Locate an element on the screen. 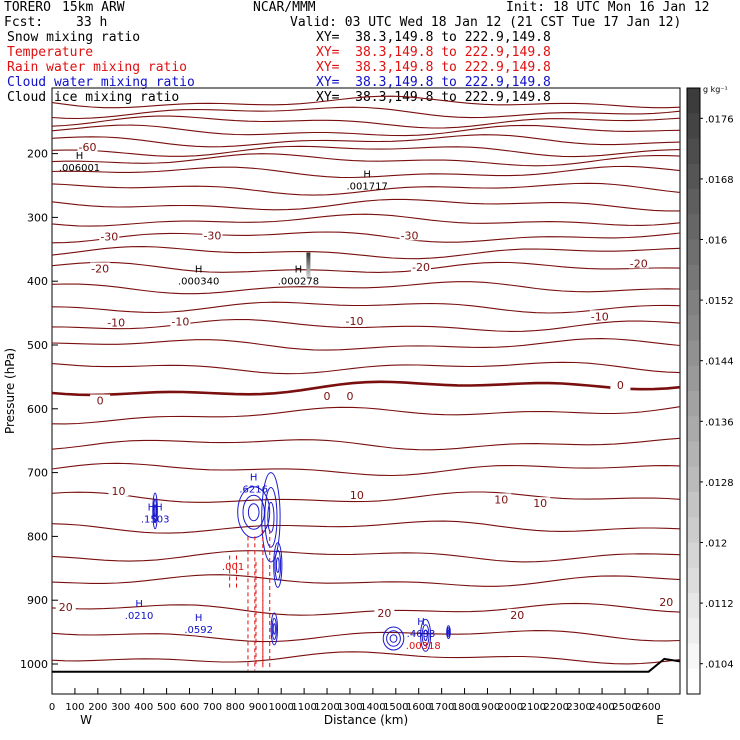 The width and height of the screenshot is (740, 740). temperature-label: 20 is located at coordinates (666, 602).